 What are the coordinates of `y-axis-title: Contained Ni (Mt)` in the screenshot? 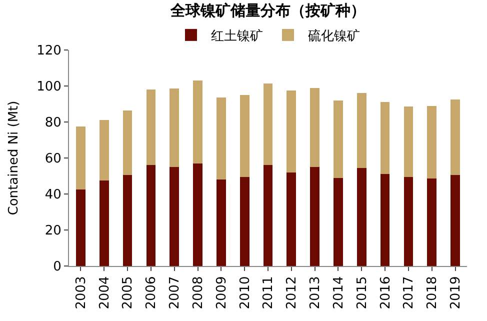 It's located at (14, 158).